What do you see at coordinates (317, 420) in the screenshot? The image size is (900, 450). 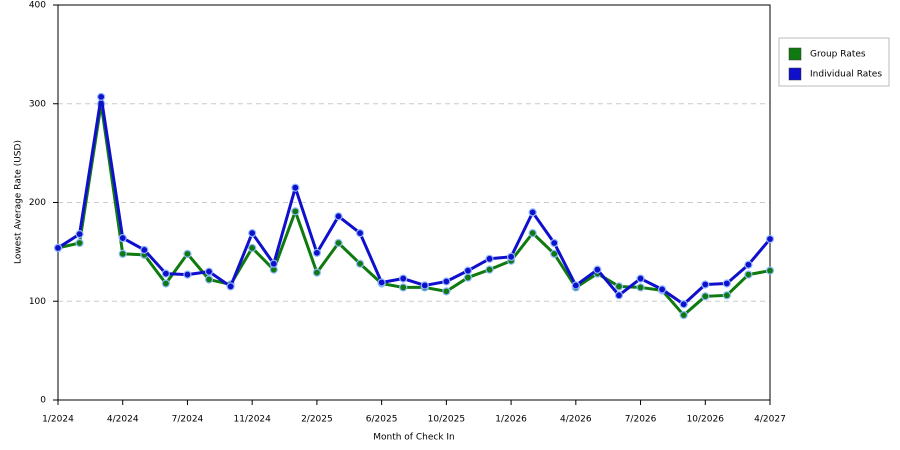 I see `x-tick-label: 2/2025` at bounding box center [317, 420].